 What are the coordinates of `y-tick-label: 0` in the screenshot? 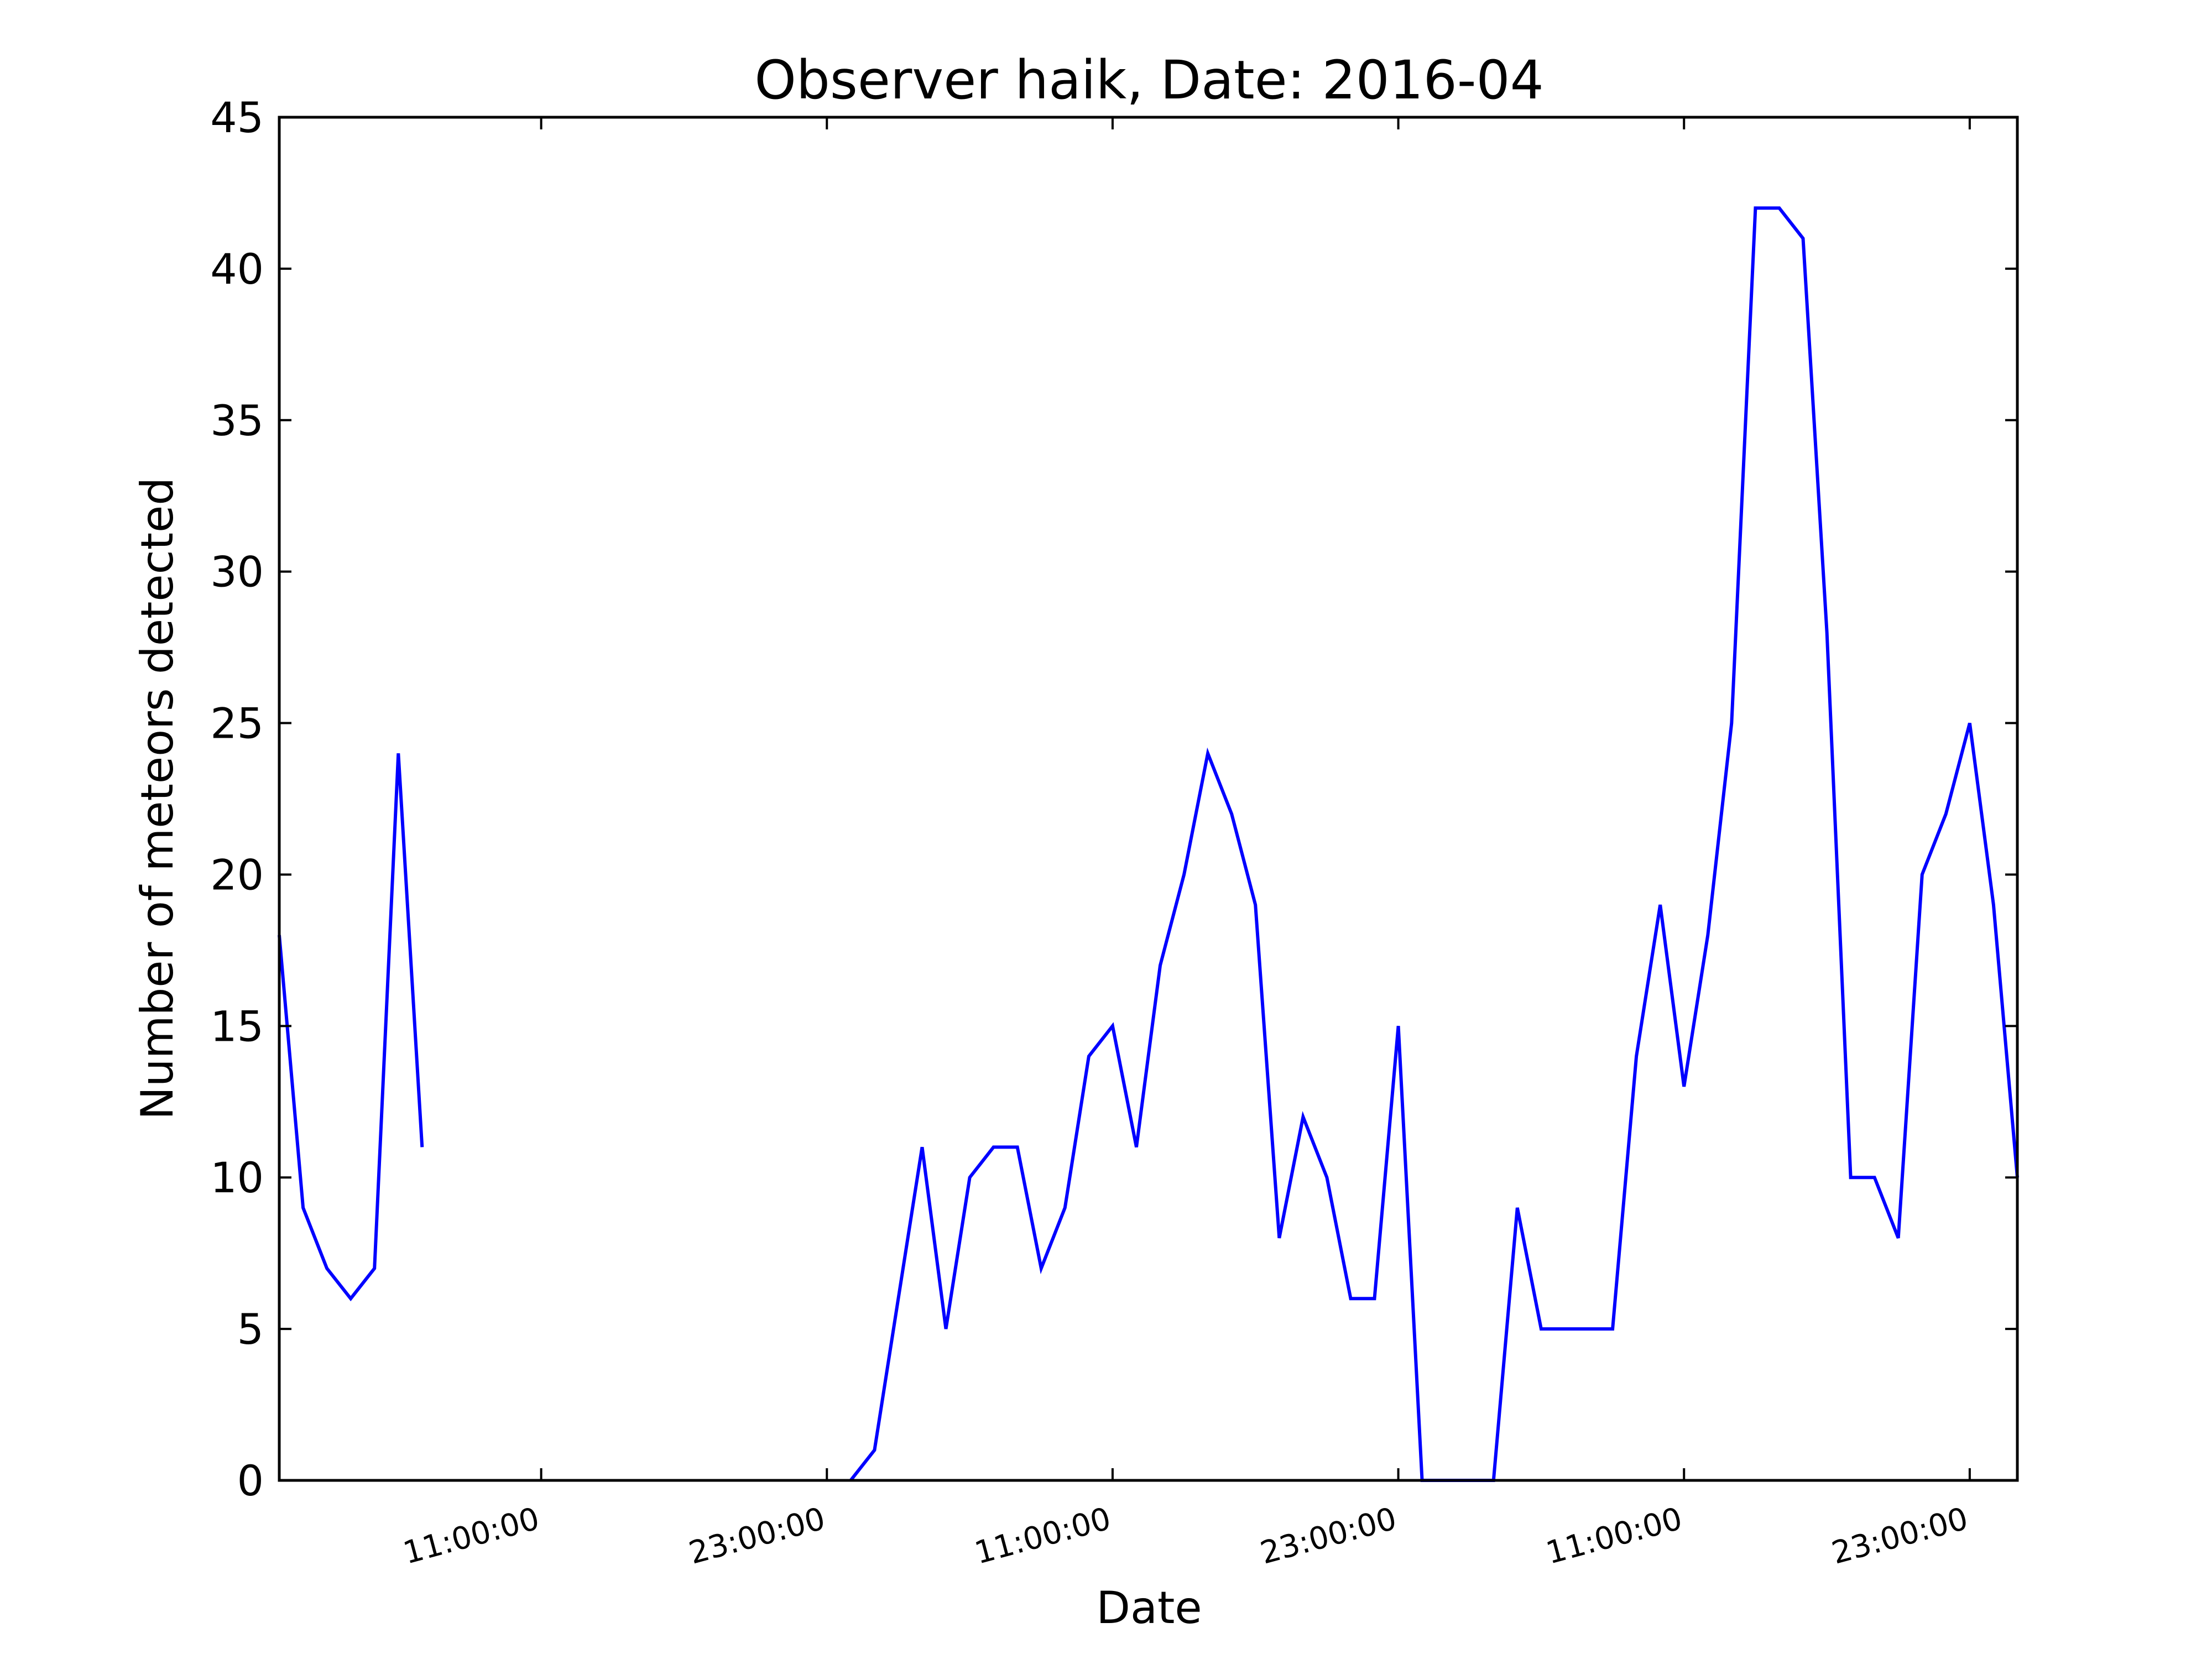 It's located at (251, 1481).